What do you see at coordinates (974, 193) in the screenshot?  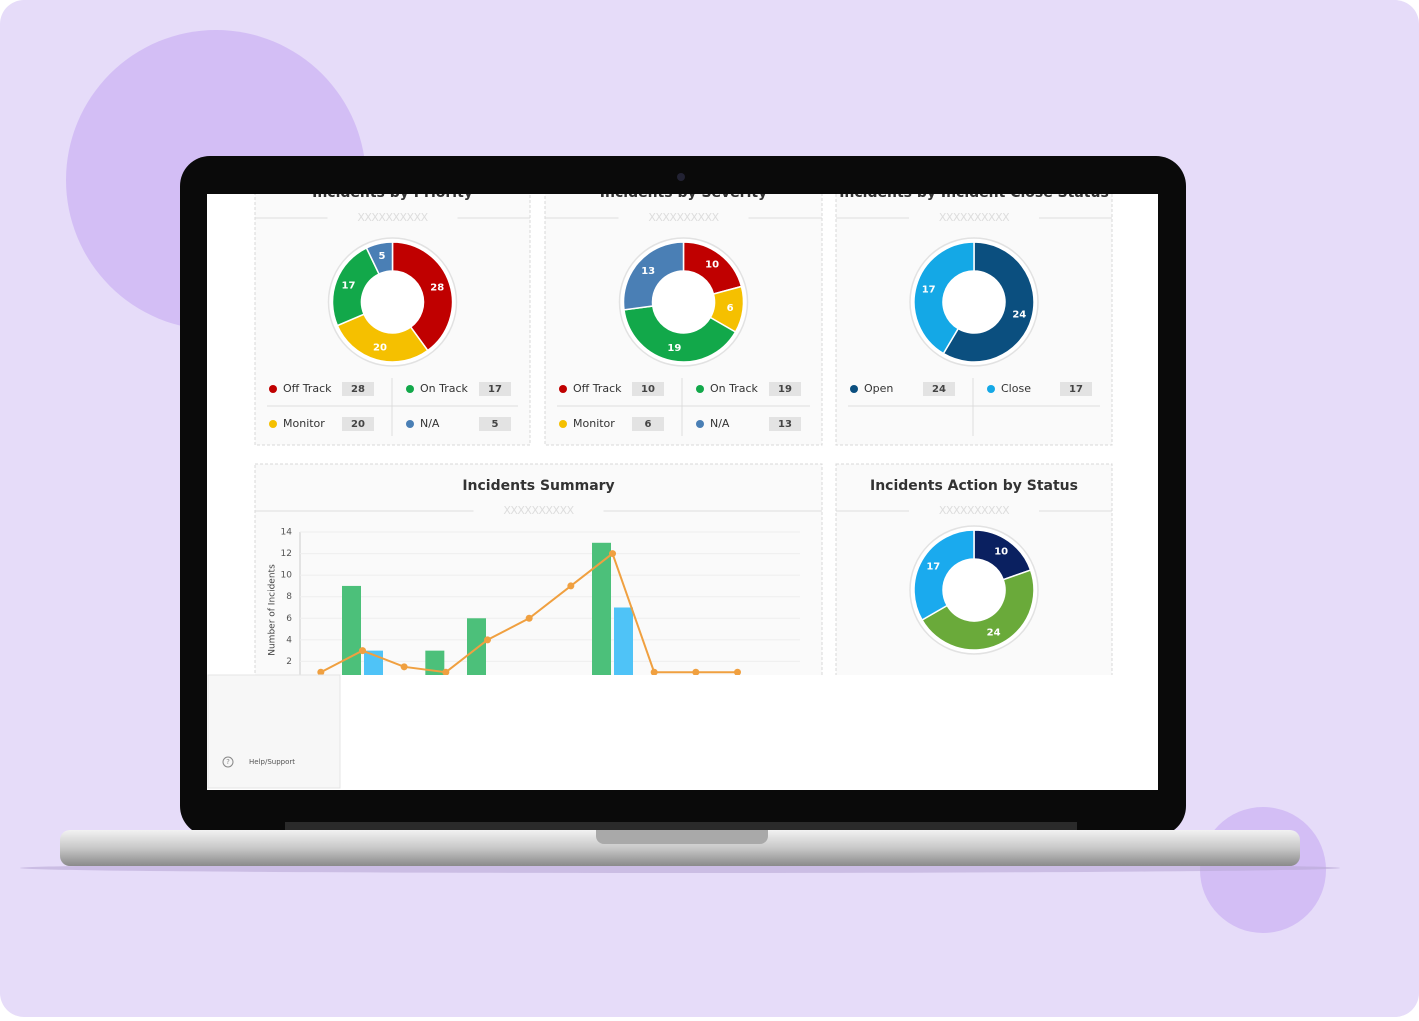 I see `panel-title: Incidents by Incident Close Status` at bounding box center [974, 193].